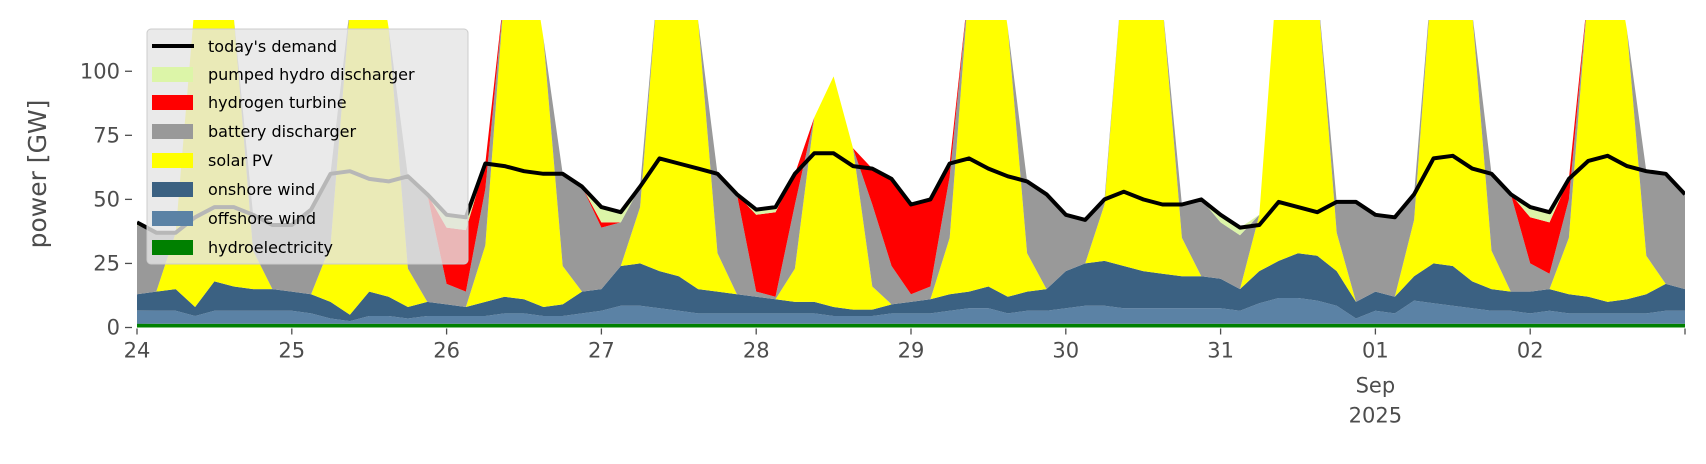 This screenshot has width=1706, height=464. What do you see at coordinates (911, 287) in the screenshot?
I see `area-onshore-wind` at bounding box center [911, 287].